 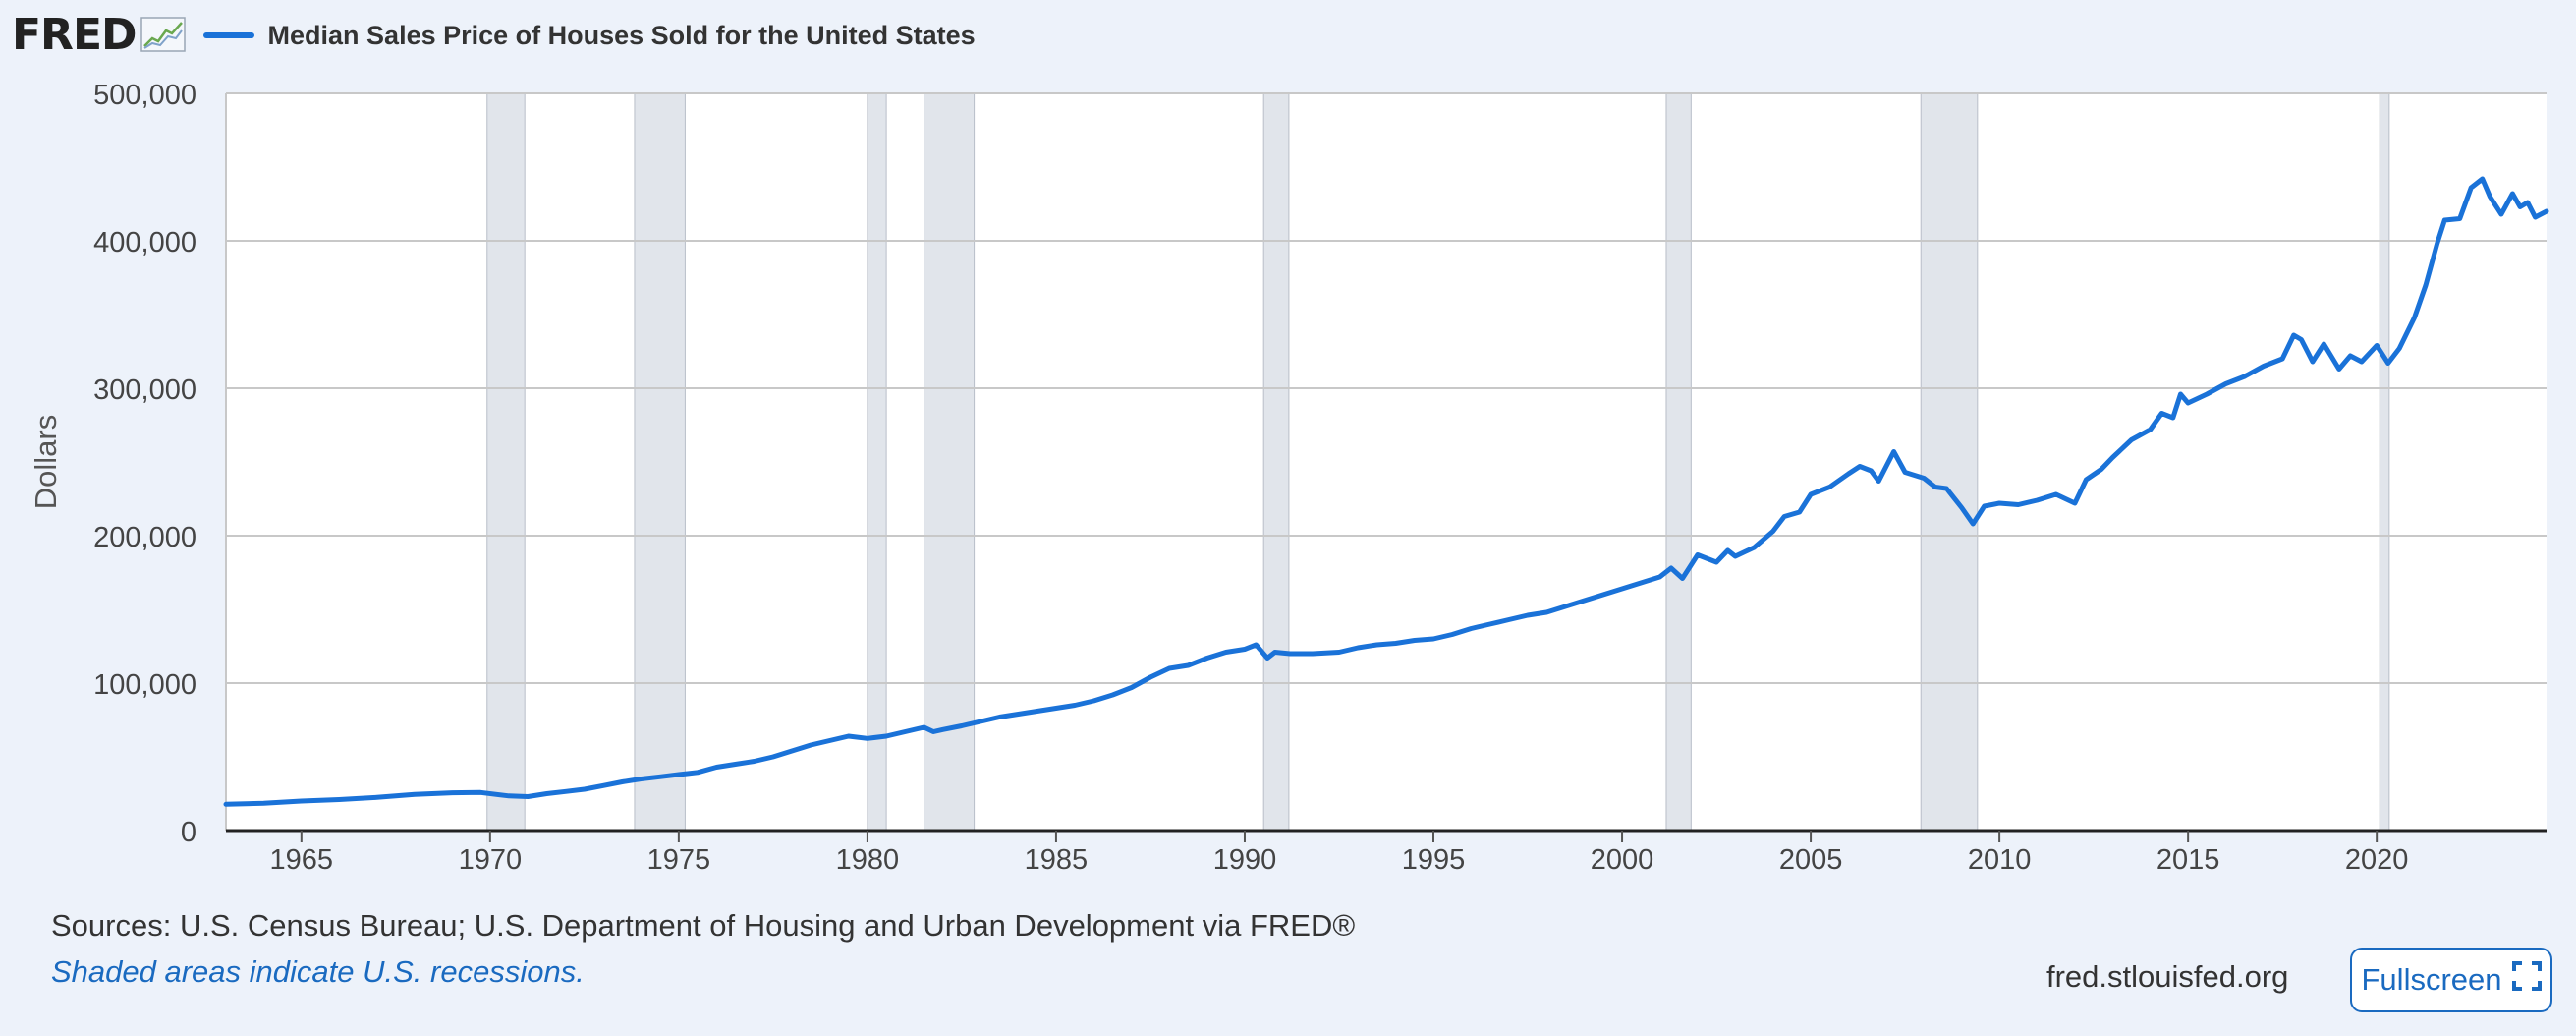 I want to click on legend-swatch, so click(x=228, y=35).